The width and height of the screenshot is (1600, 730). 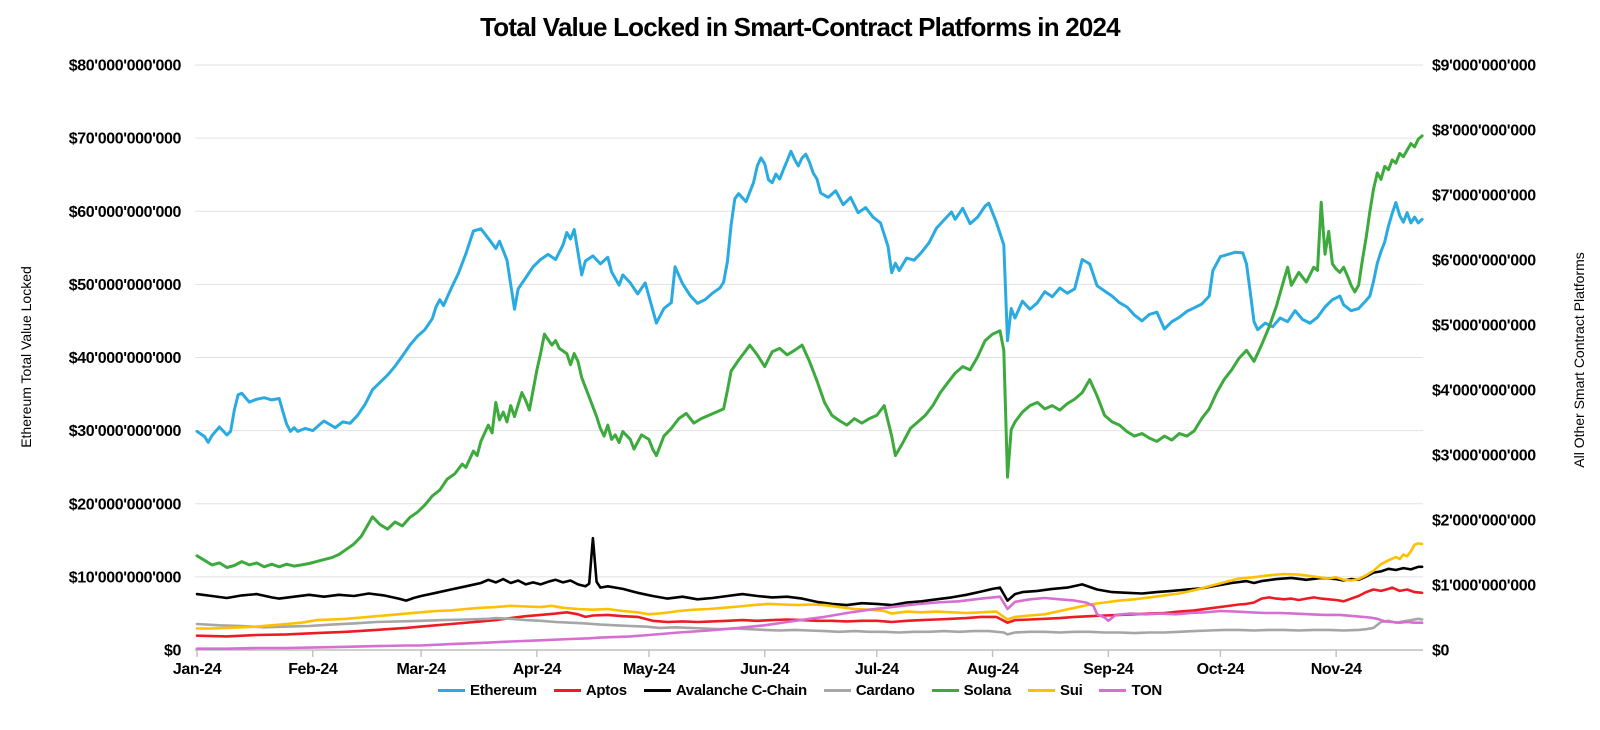 I want to click on svg-text: Sep-24, so click(x=1108, y=669).